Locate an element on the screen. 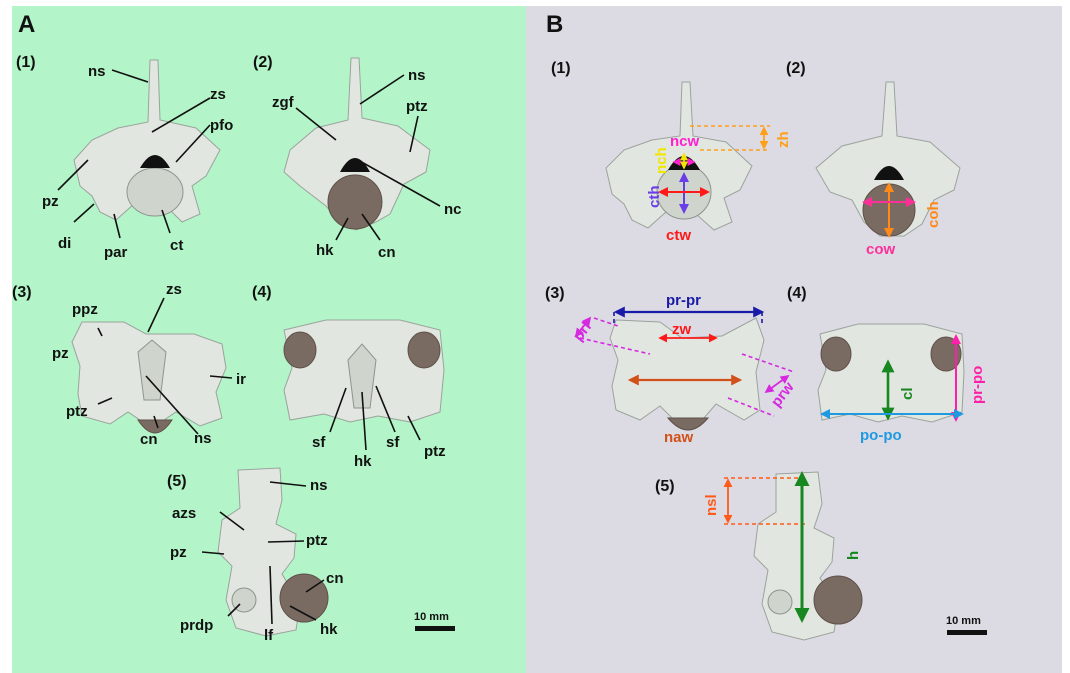  label-a5-hk: hk is located at coordinates (329, 629).